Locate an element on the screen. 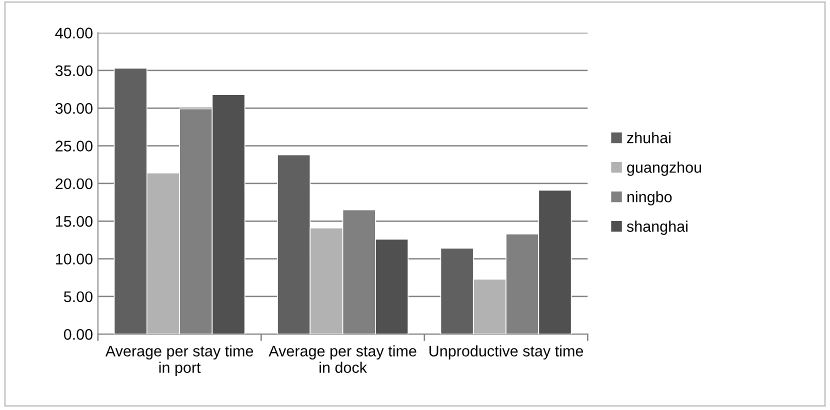 The image size is (830, 410). legend-label: ningbo is located at coordinates (649, 198).